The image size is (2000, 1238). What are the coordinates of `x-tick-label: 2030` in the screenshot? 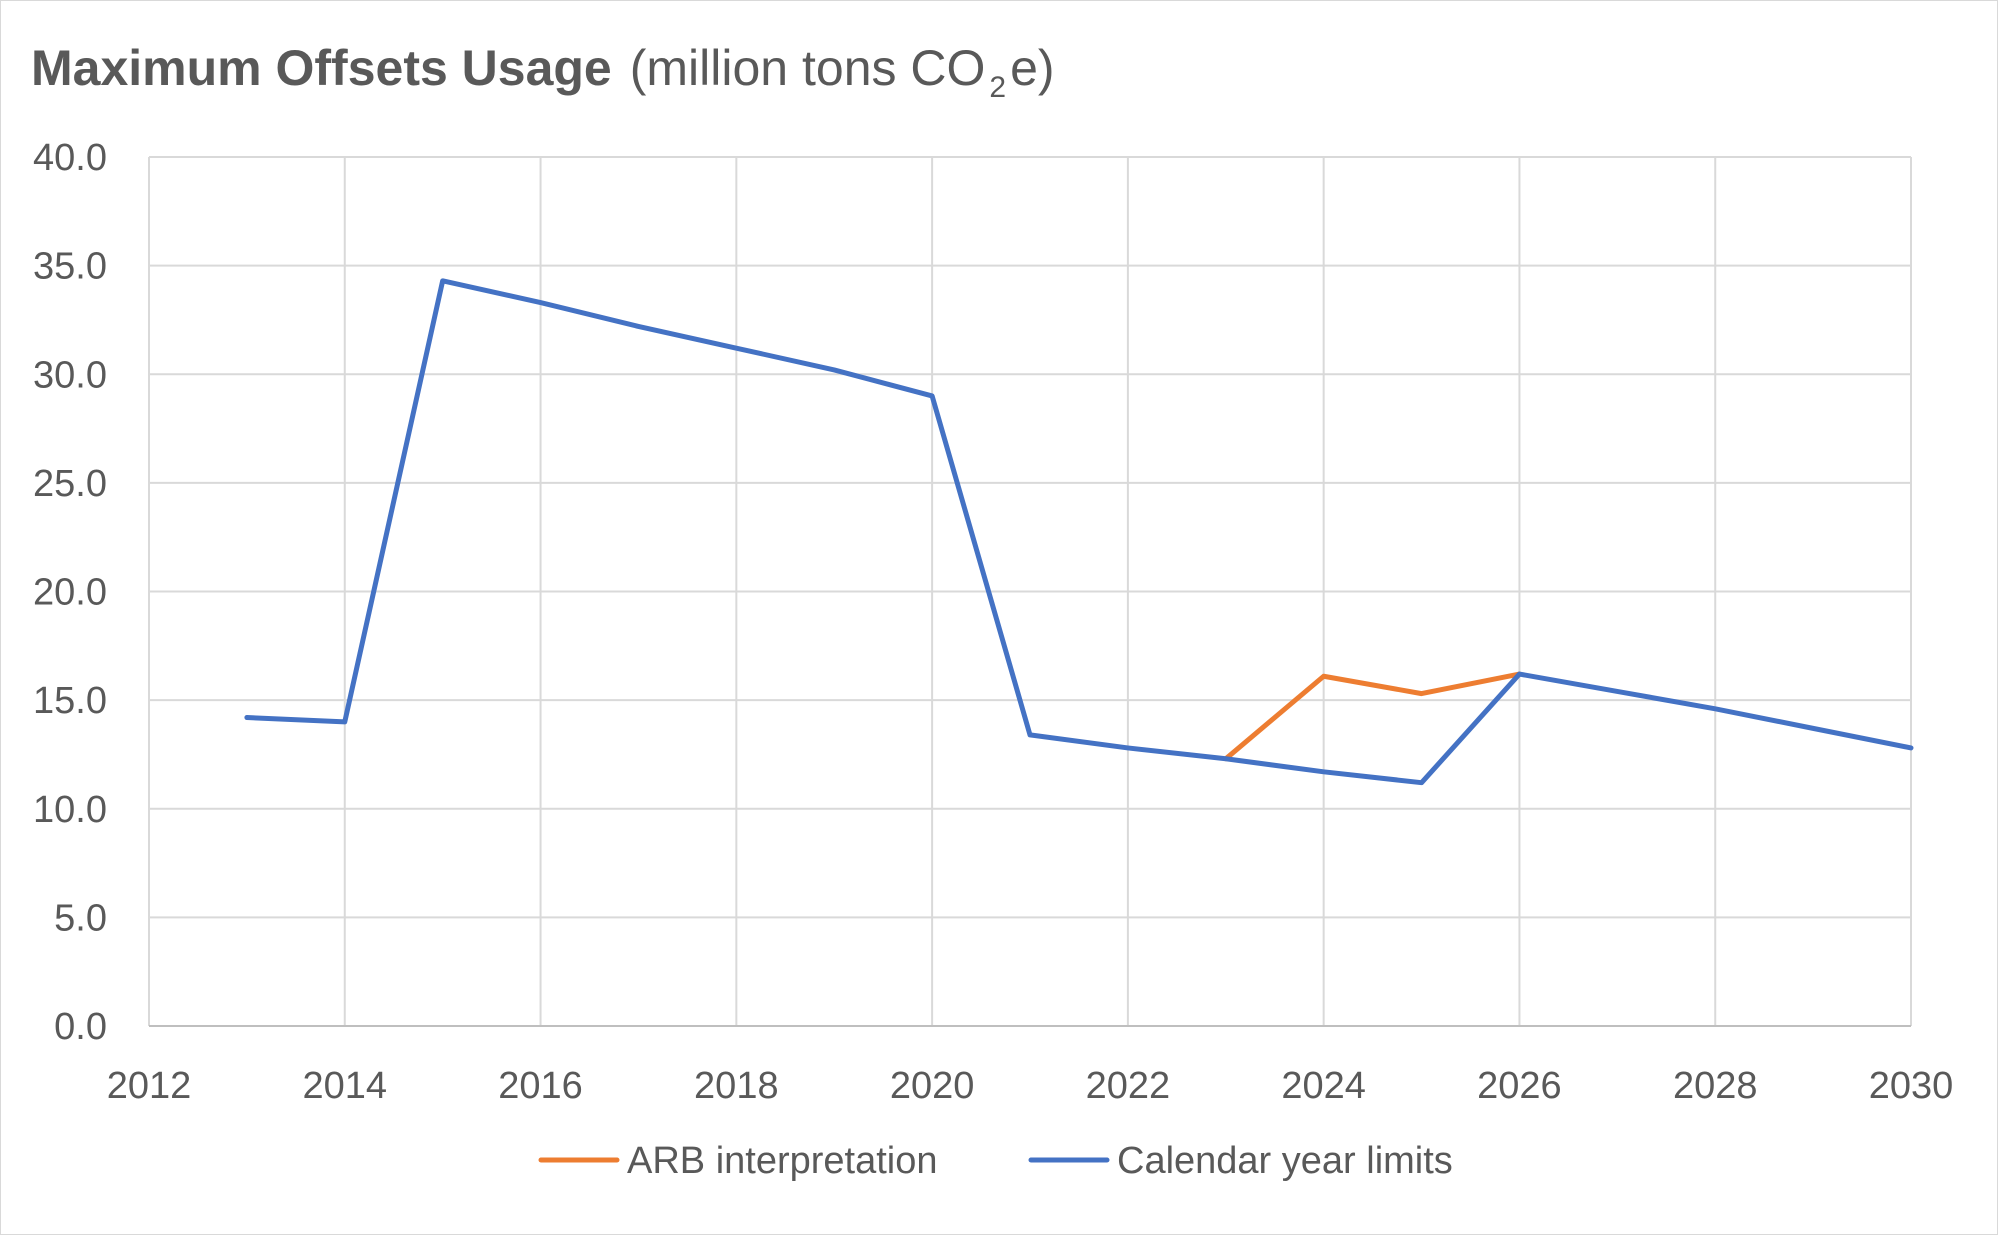 It's located at (1911, 1086).